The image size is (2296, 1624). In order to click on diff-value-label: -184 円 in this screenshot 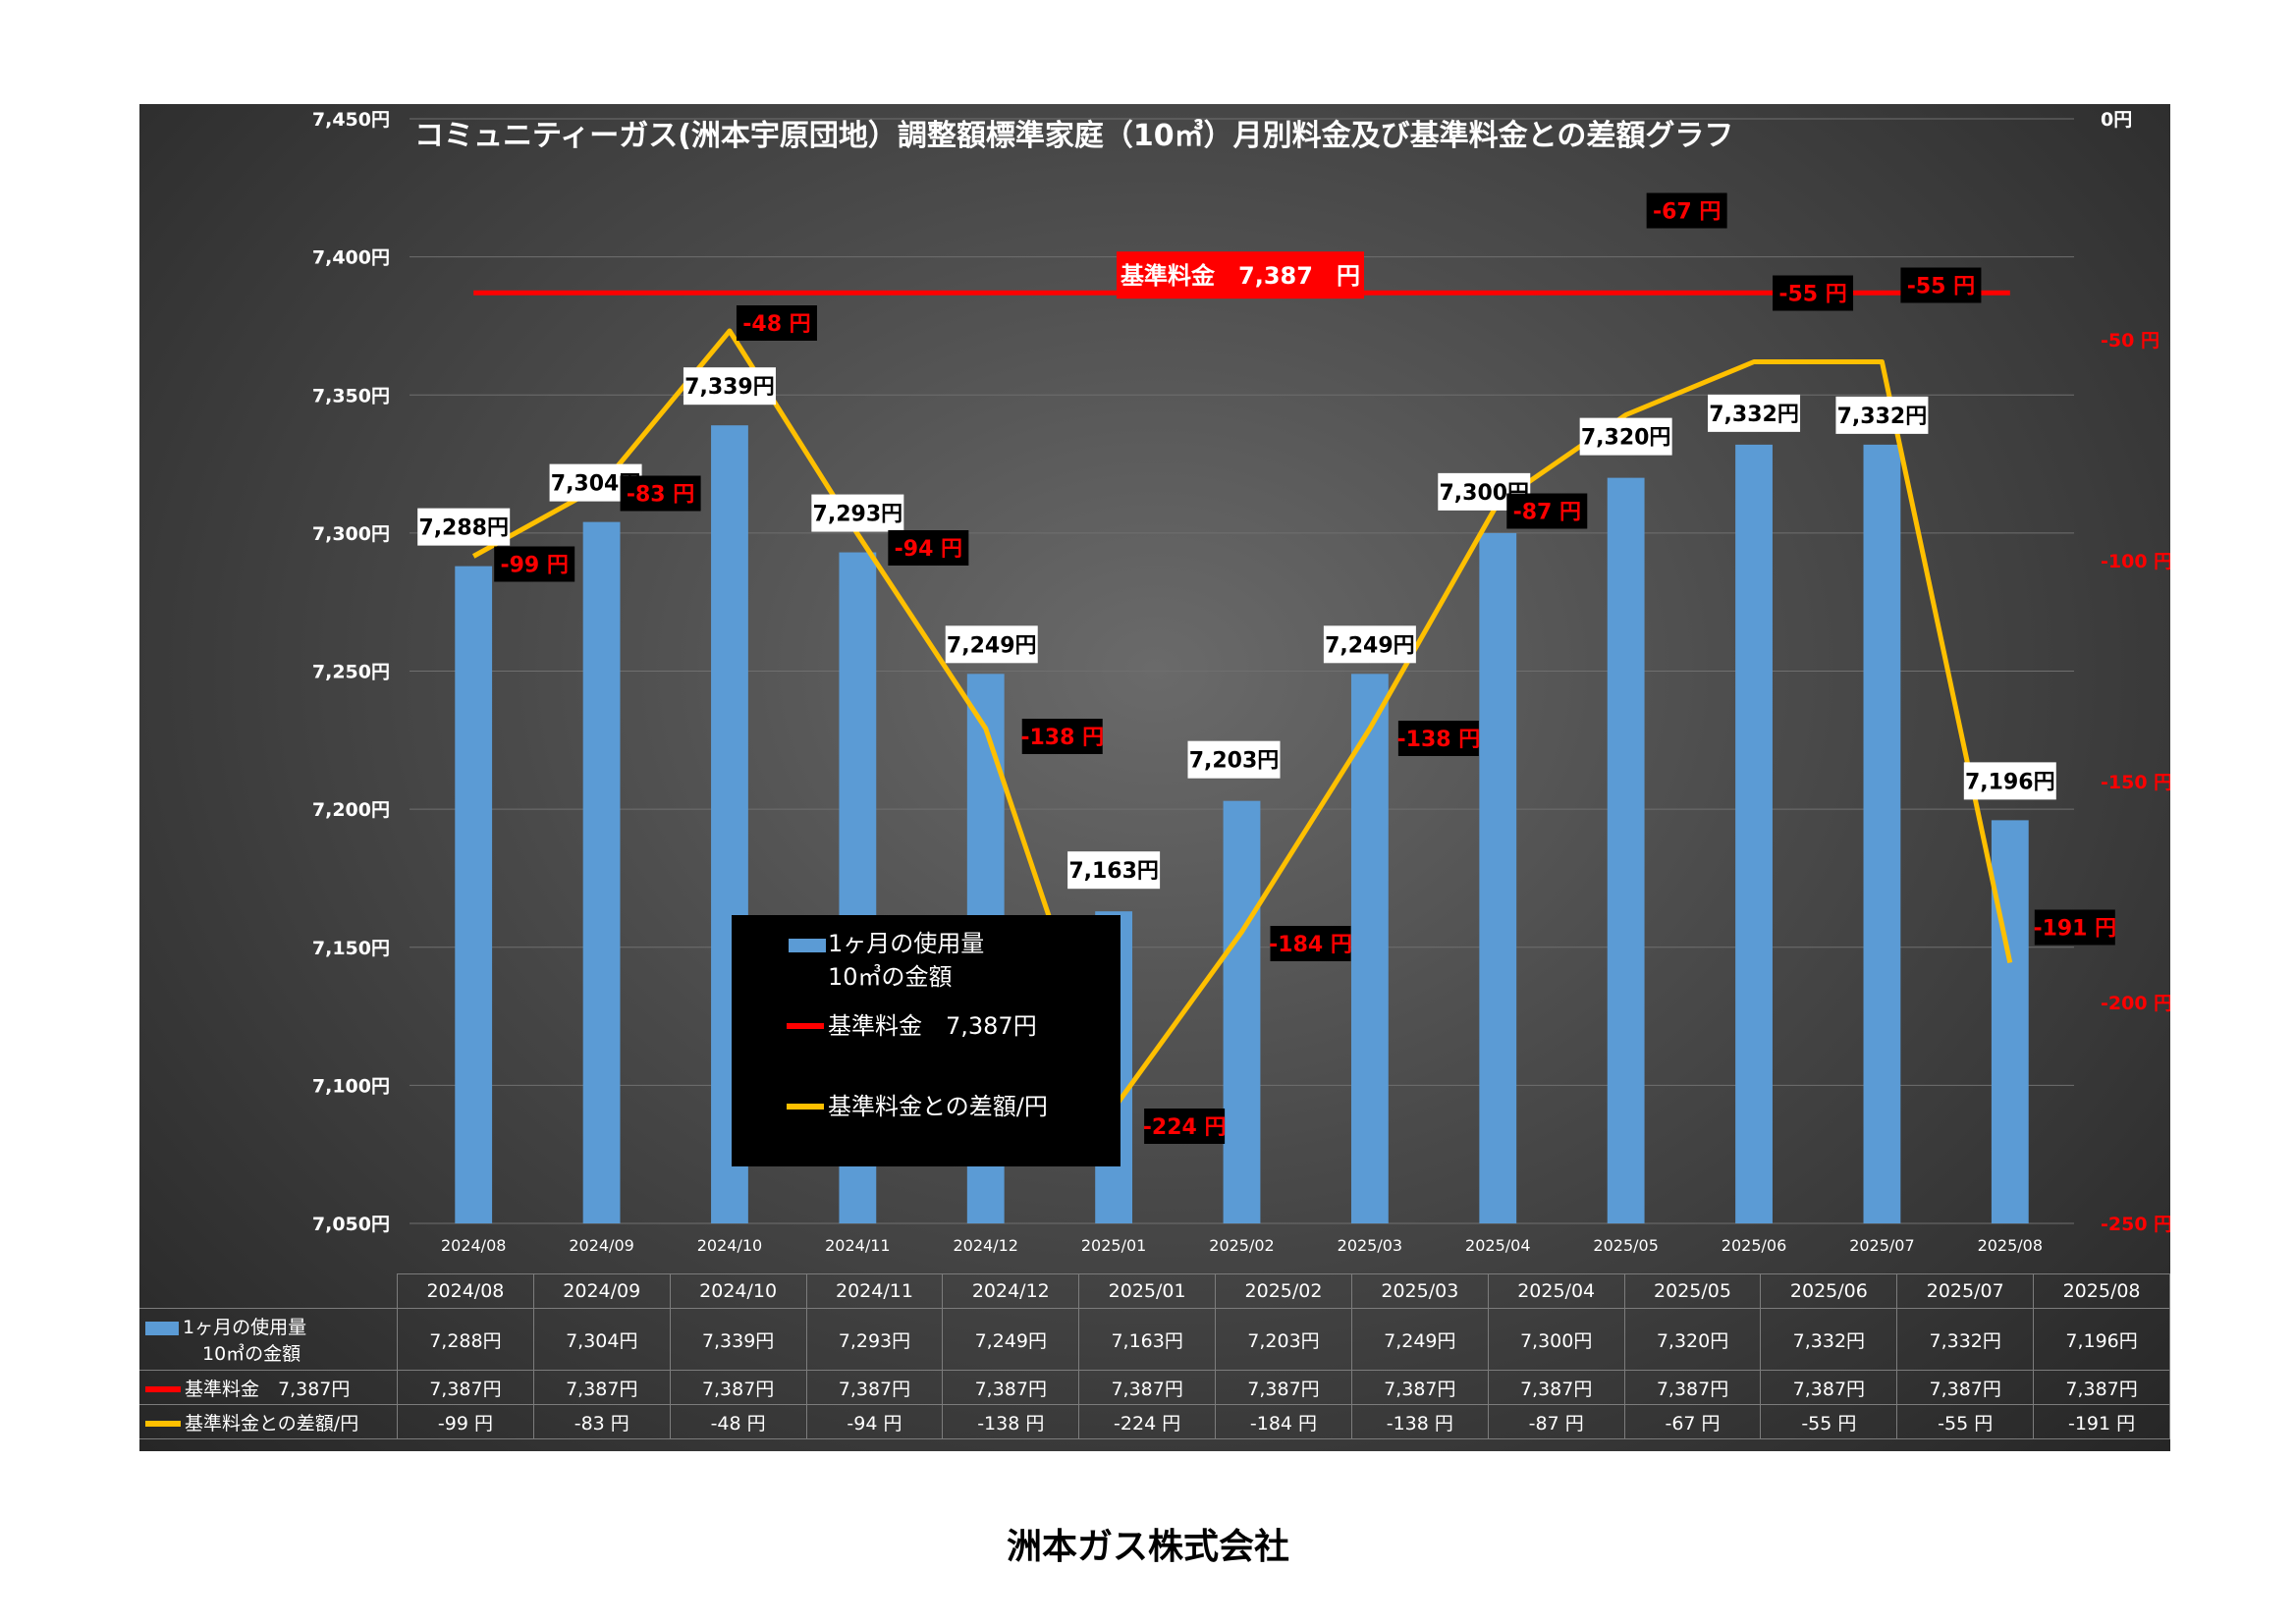, I will do `click(1310, 945)`.